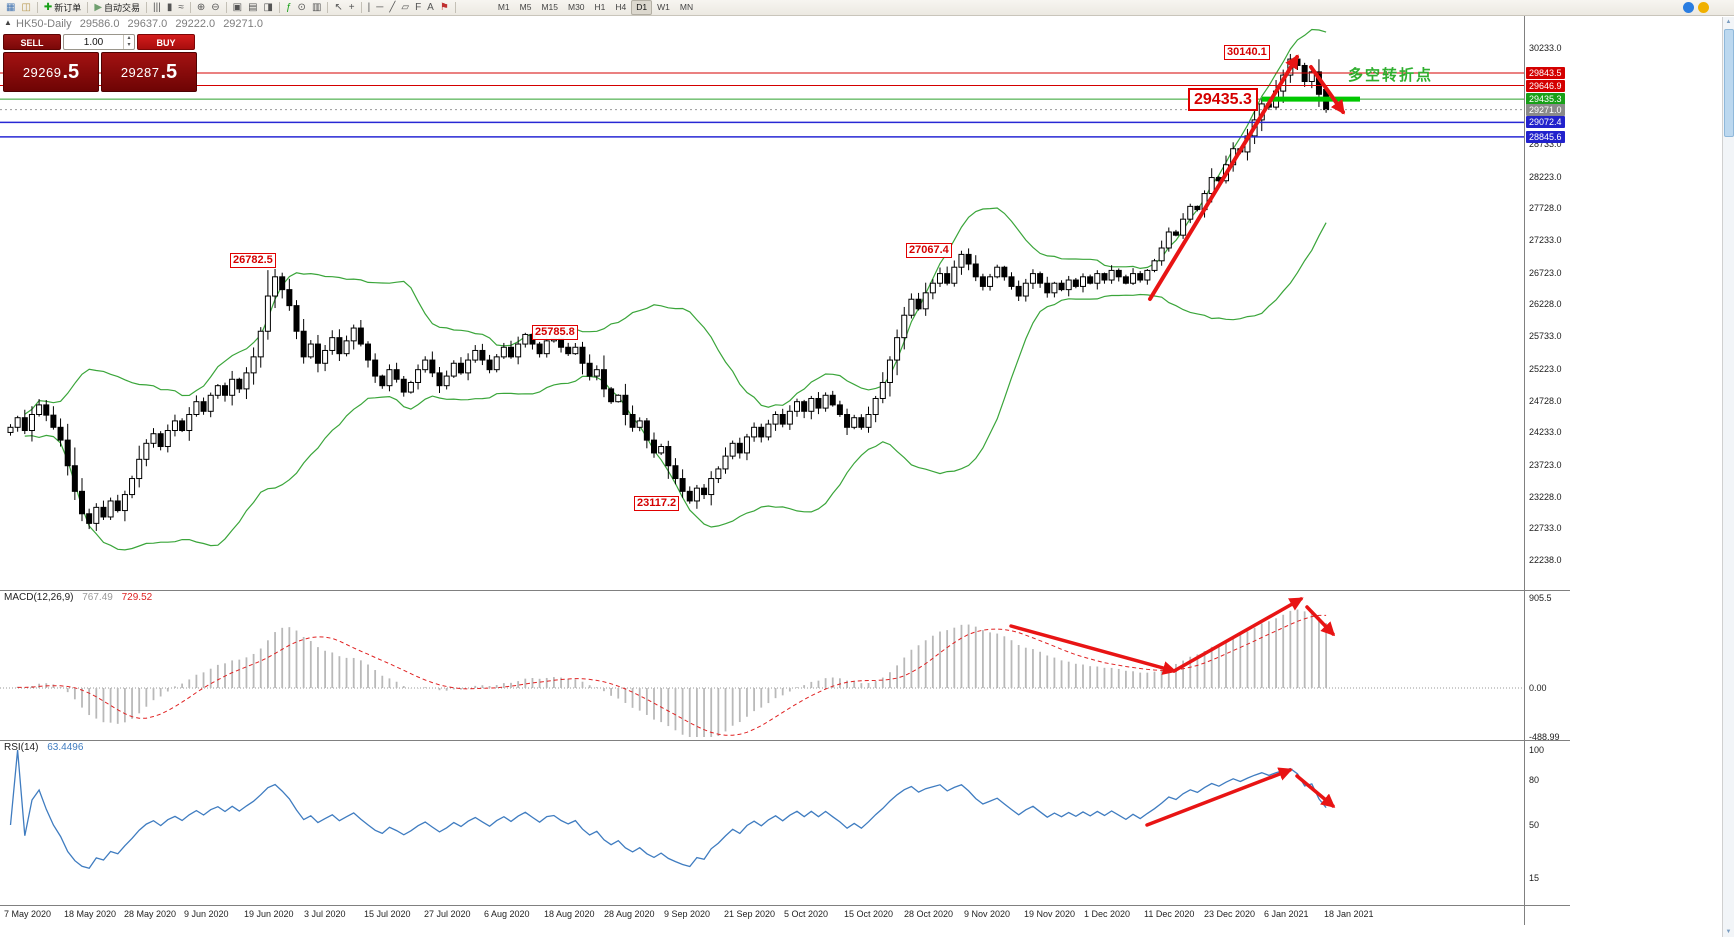 The image size is (1734, 937). What do you see at coordinates (8, 22) in the screenshot?
I see `one-click-toggle-icon: ▲` at bounding box center [8, 22].